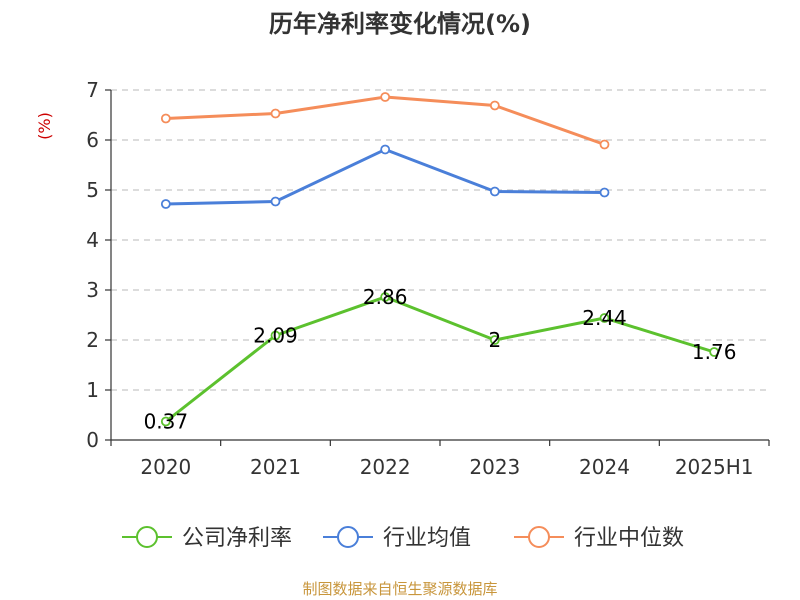  Describe the element at coordinates (92, 440) in the screenshot. I see `y-tick-label: 0` at that location.